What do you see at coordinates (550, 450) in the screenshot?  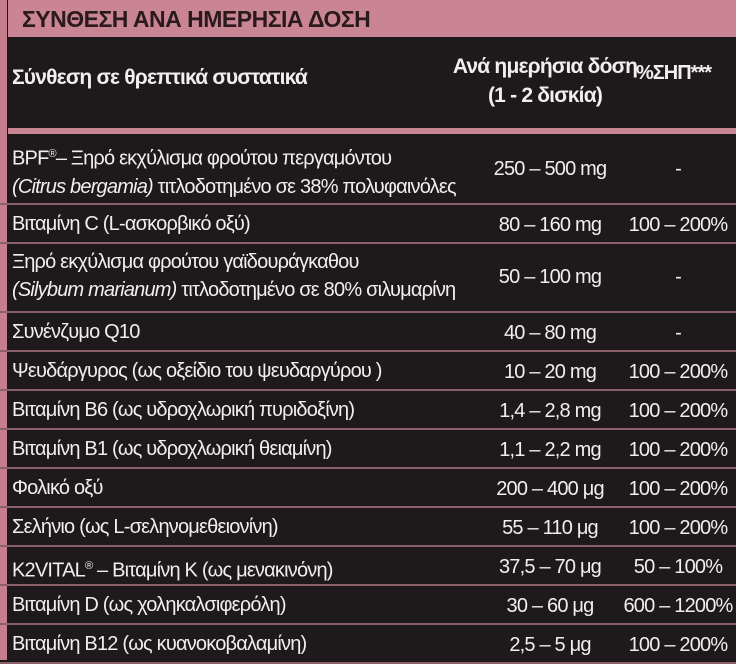 I see `dose-value: 1,1 – 2,2 mg` at bounding box center [550, 450].